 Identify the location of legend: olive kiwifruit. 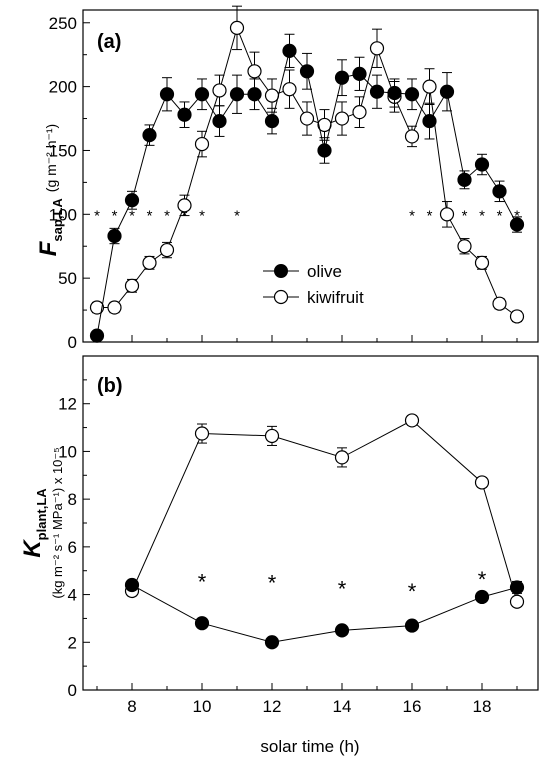
(313, 284).